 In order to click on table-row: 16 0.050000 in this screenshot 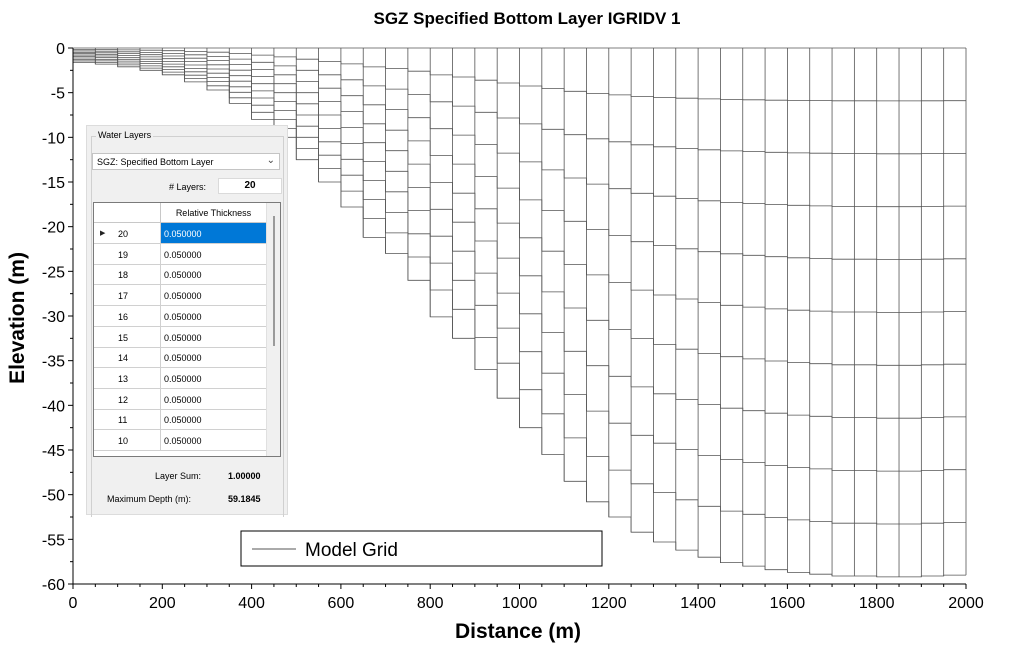, I will do `click(180, 316)`.